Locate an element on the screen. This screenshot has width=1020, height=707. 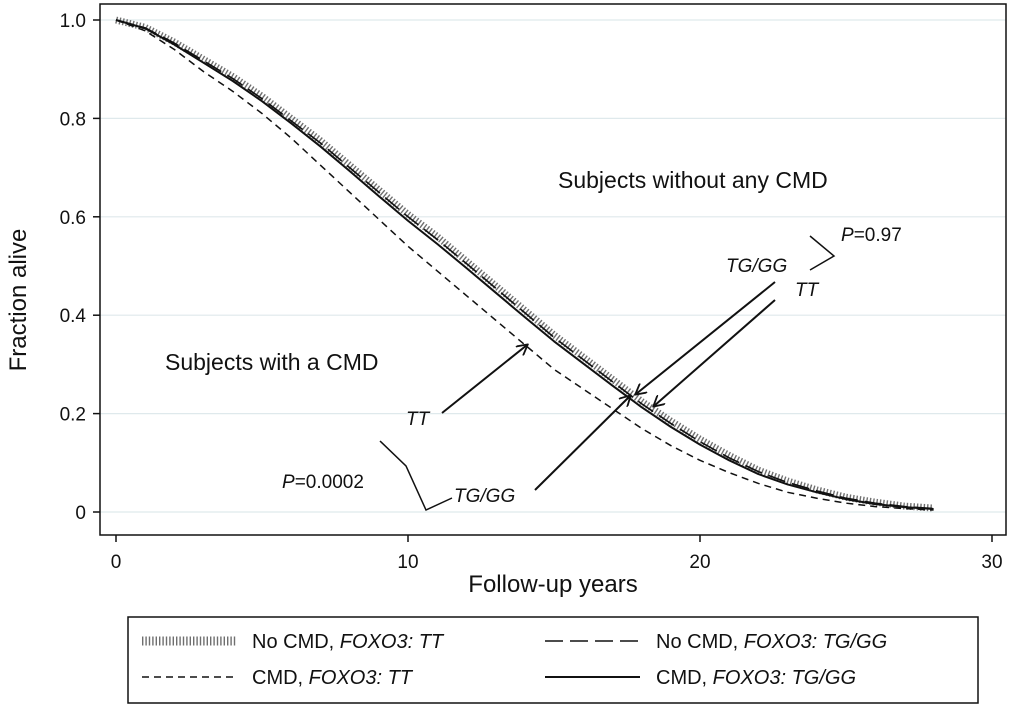
y-tick-label: 1.0 is located at coordinates (73, 21).